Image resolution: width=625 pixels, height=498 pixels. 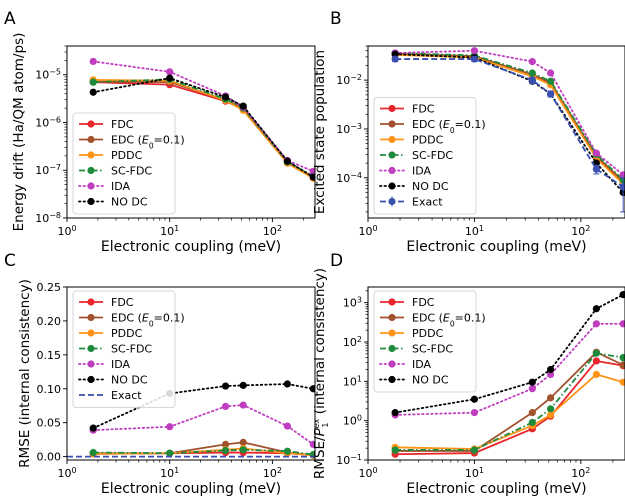 What do you see at coordinates (49, 355) in the screenshot?
I see `y-tick-label: 0.15` at bounding box center [49, 355].